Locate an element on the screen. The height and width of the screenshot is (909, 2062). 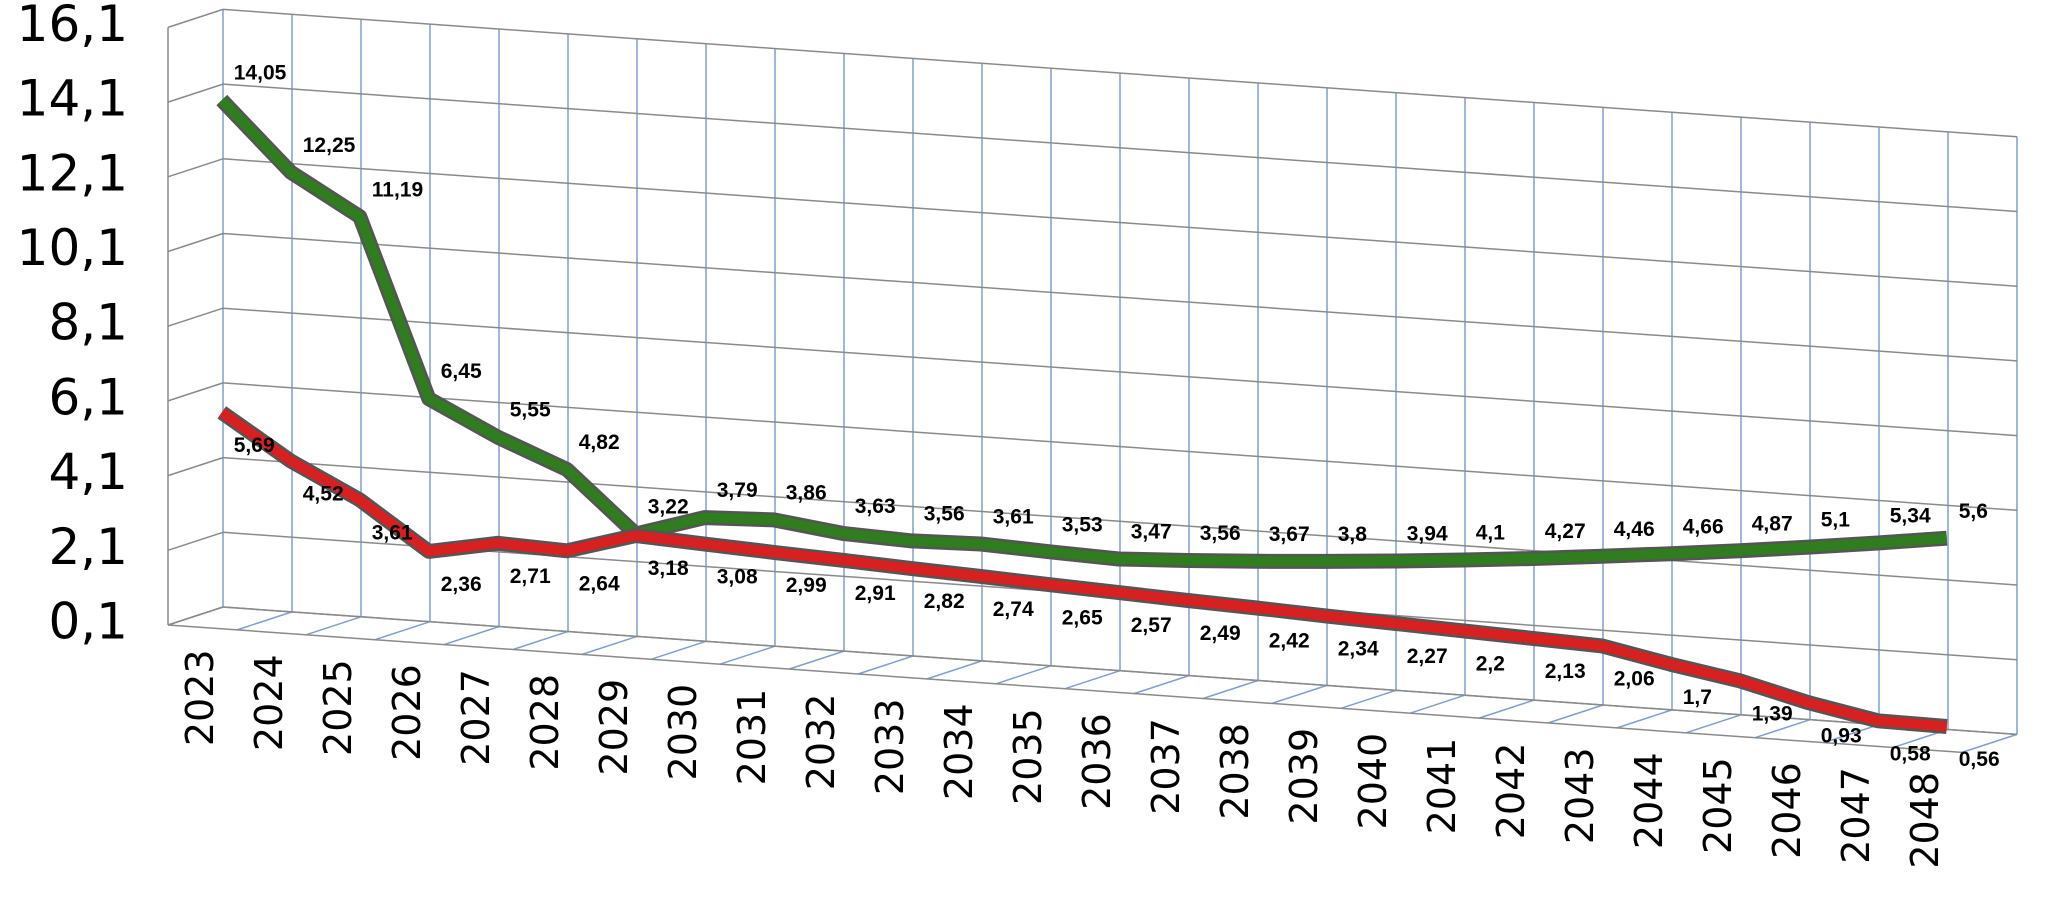
data-label: 2,64 is located at coordinates (599, 583).